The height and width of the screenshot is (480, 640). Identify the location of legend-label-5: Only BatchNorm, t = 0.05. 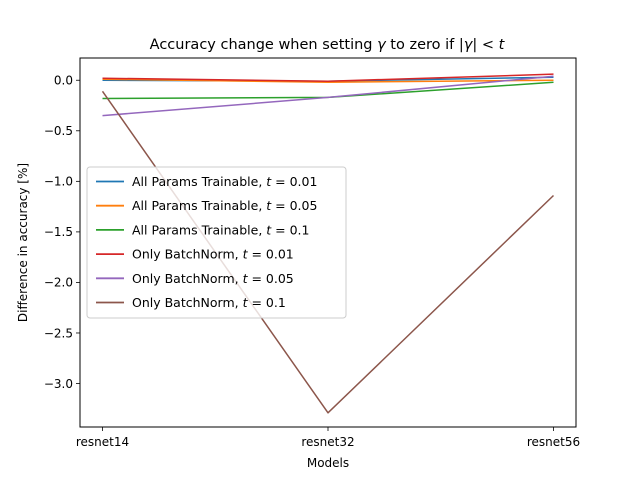
(213, 278).